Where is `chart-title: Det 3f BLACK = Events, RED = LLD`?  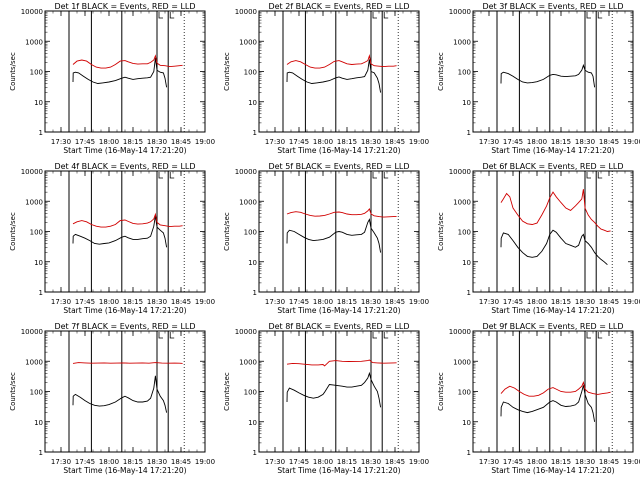
chart-title: Det 3f BLACK = Events, RED = LLD is located at coordinates (552, 6).